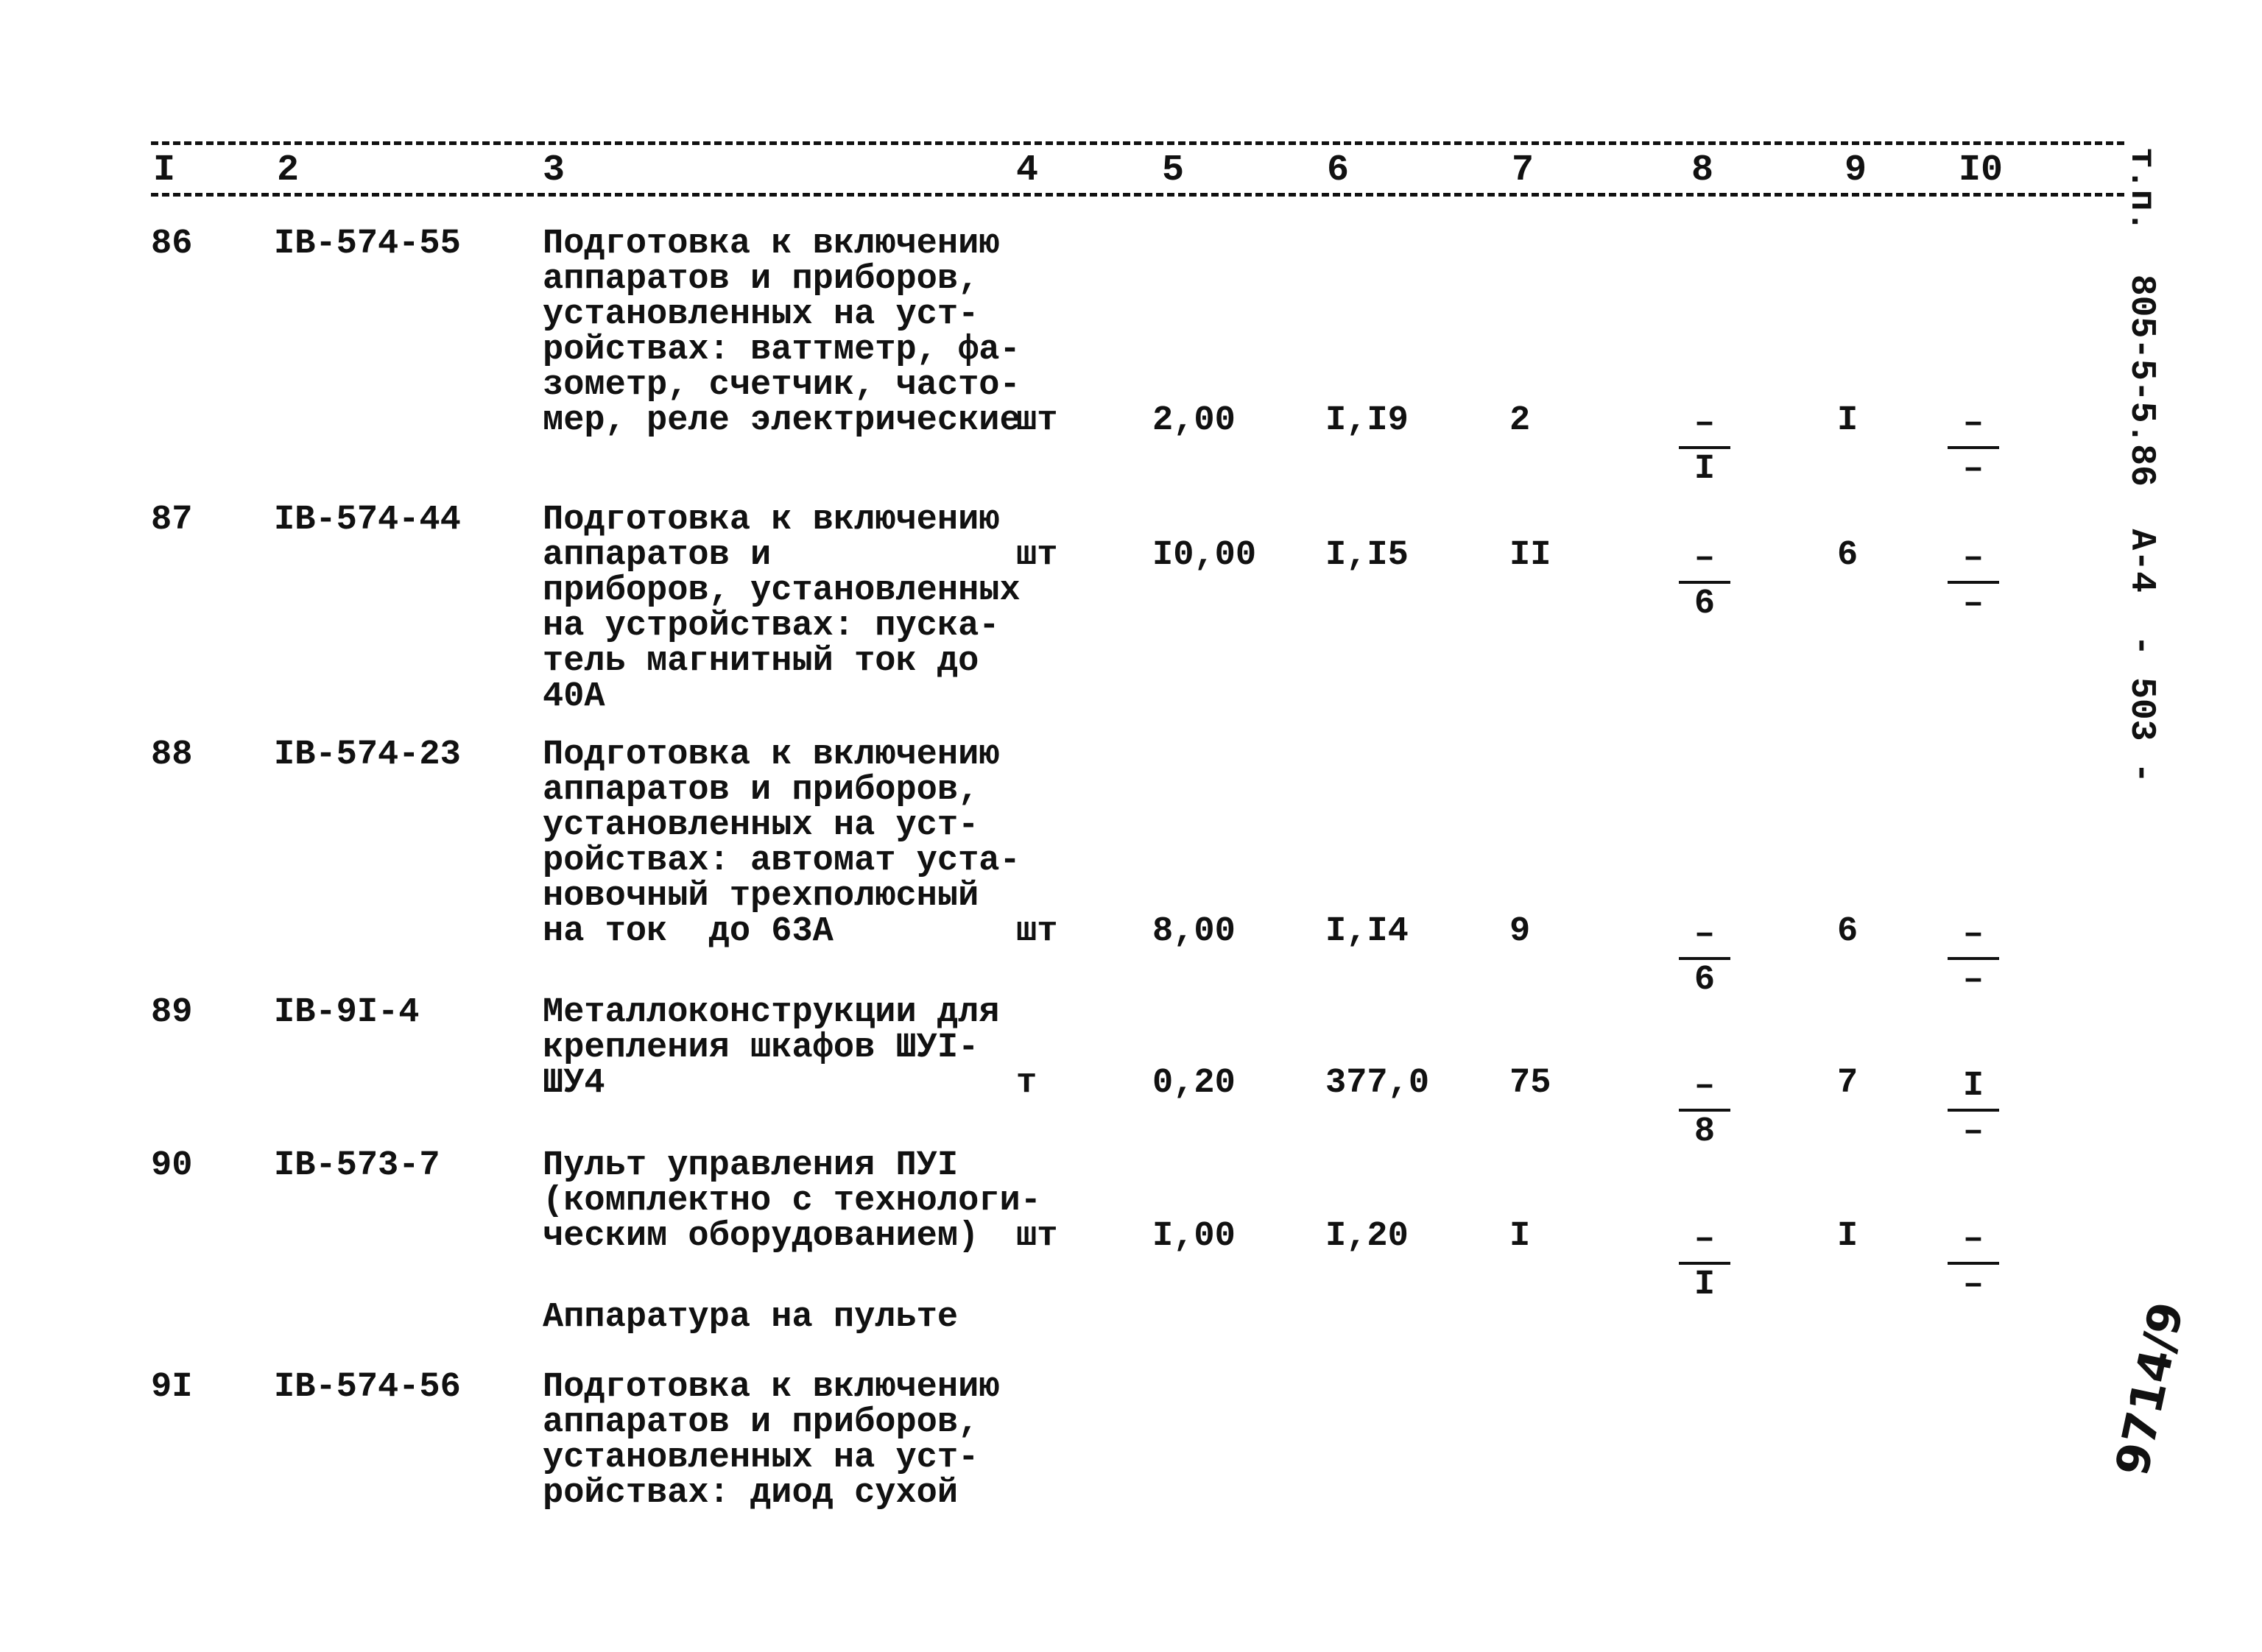 The height and width of the screenshot is (1652, 2262). What do you see at coordinates (2149, 1388) in the screenshot?
I see `handwritten-note: 9714/9` at bounding box center [2149, 1388].